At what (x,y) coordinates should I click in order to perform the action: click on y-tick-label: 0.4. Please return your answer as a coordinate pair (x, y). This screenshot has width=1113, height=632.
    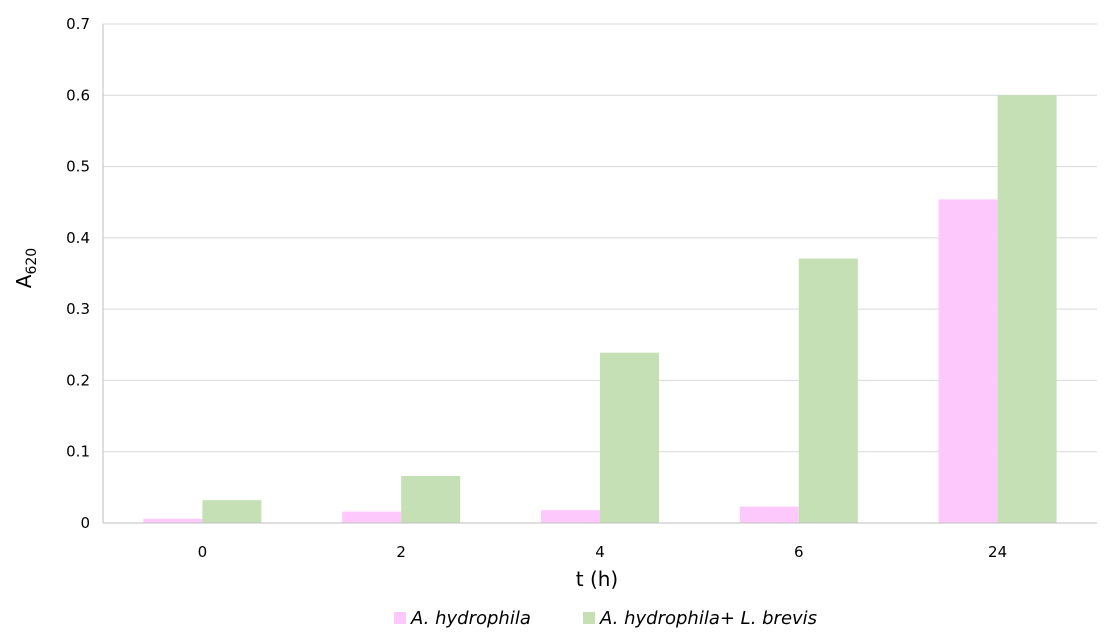
    Looking at the image, I should click on (78, 238).